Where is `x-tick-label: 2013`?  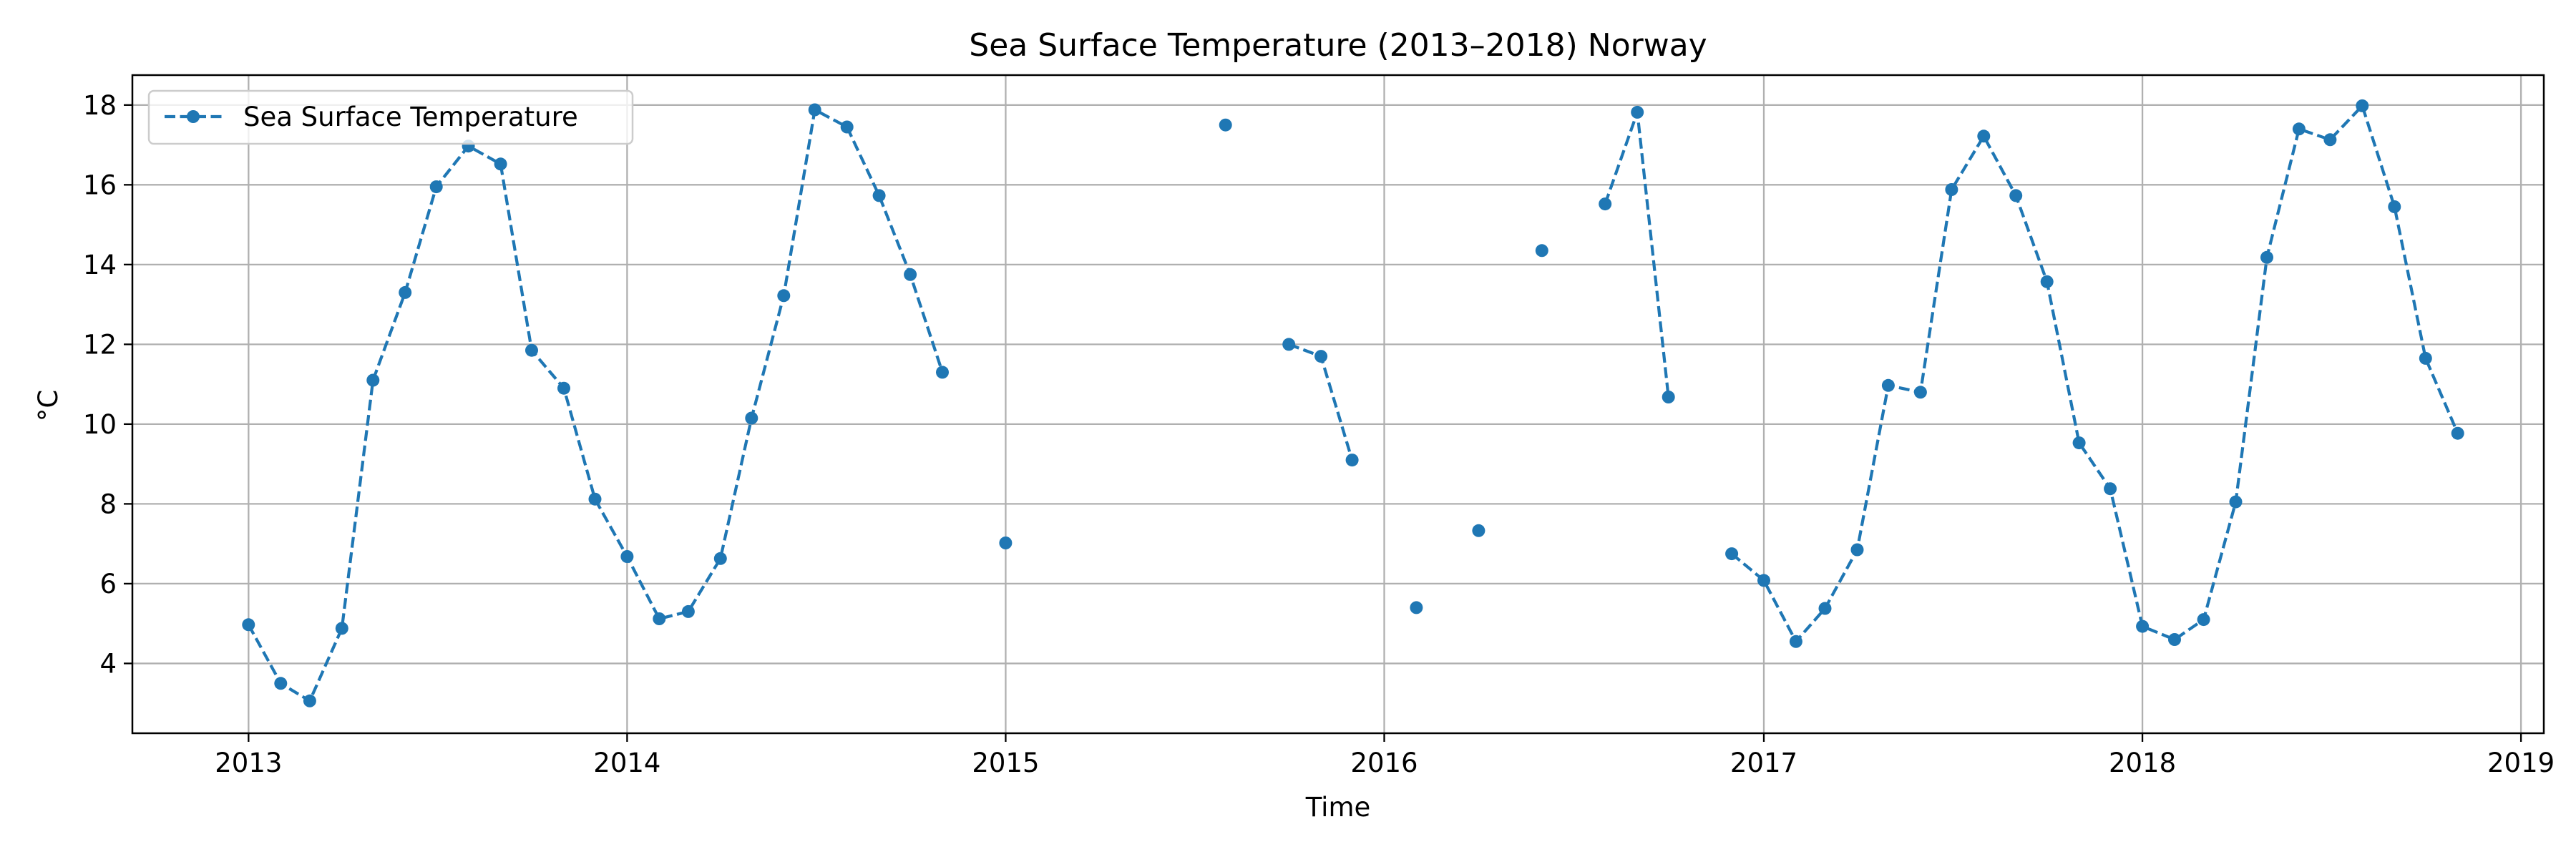
x-tick-label: 2013 is located at coordinates (248, 763).